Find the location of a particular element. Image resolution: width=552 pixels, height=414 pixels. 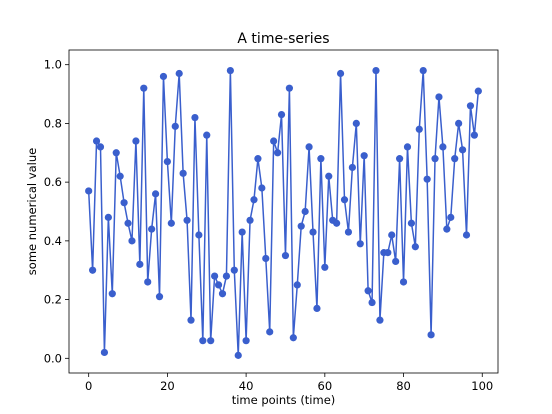

y-tick-label: 0.6 is located at coordinates (53, 182).